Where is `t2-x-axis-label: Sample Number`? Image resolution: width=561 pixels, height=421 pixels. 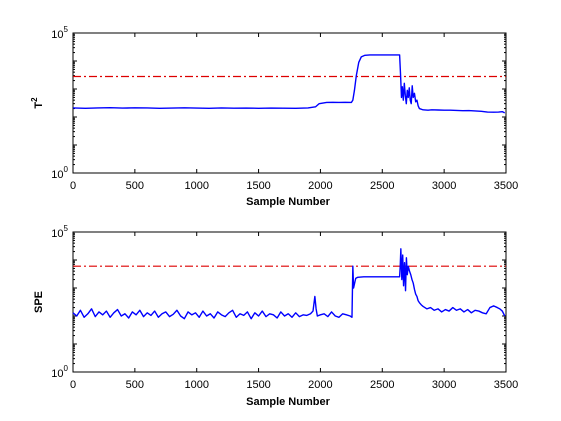
t2-x-axis-label: Sample Number is located at coordinates (288, 202).